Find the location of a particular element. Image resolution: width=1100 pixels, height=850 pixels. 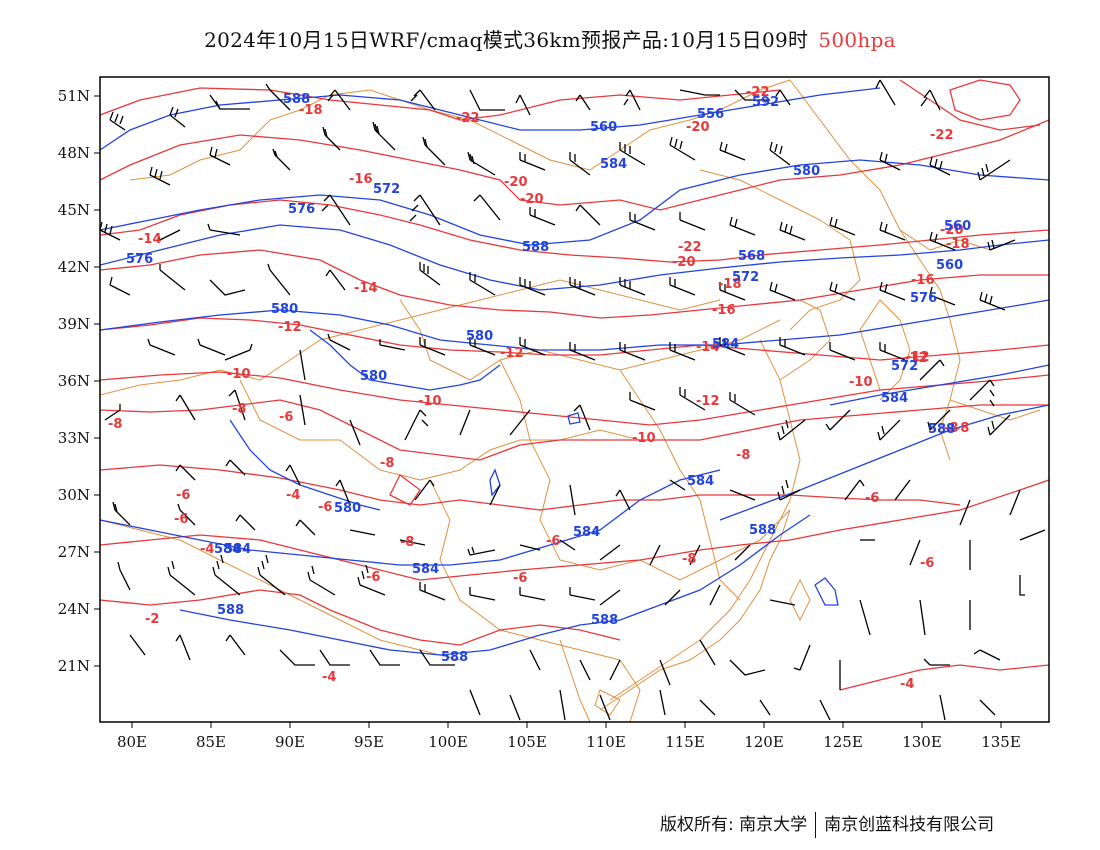

height-label: 568 is located at coordinates (751, 256).